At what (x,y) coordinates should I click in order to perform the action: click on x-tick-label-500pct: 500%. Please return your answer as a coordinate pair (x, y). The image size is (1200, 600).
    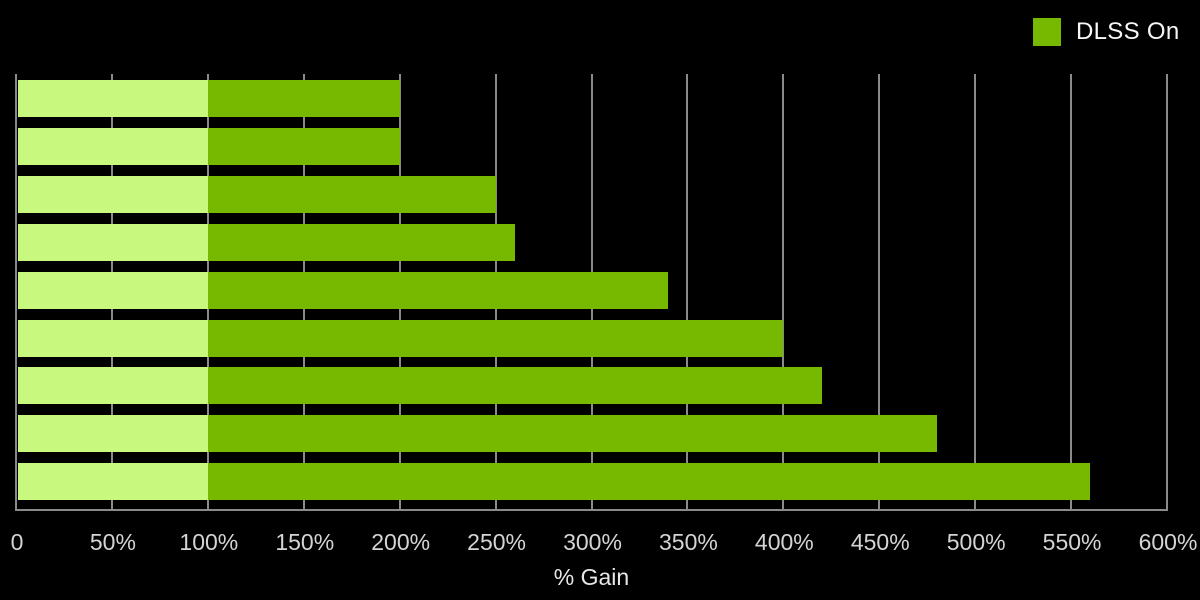
    Looking at the image, I should click on (976, 542).